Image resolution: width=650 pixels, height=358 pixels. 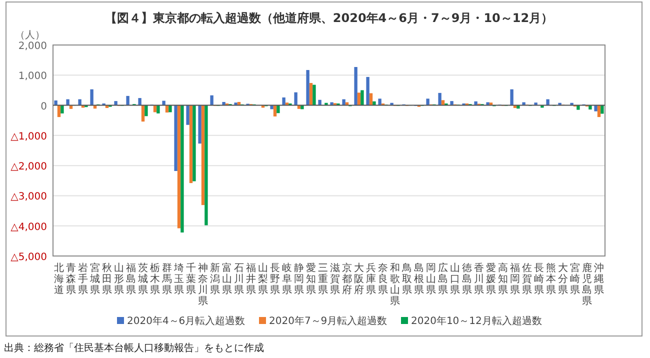 What do you see at coordinates (476, 321) in the screenshot?
I see `legend-label: 2020年10～12月転入超過数` at bounding box center [476, 321].